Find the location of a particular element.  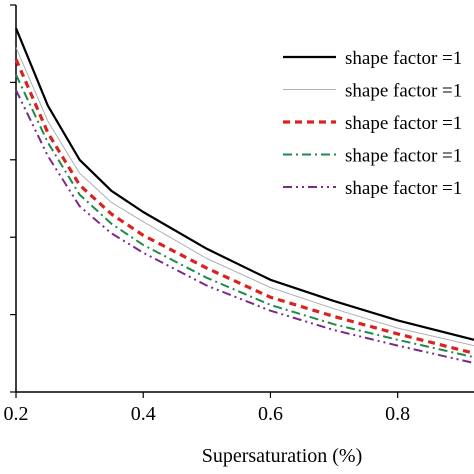

legend-label-4: shape factor =1 is located at coordinates (403, 188).